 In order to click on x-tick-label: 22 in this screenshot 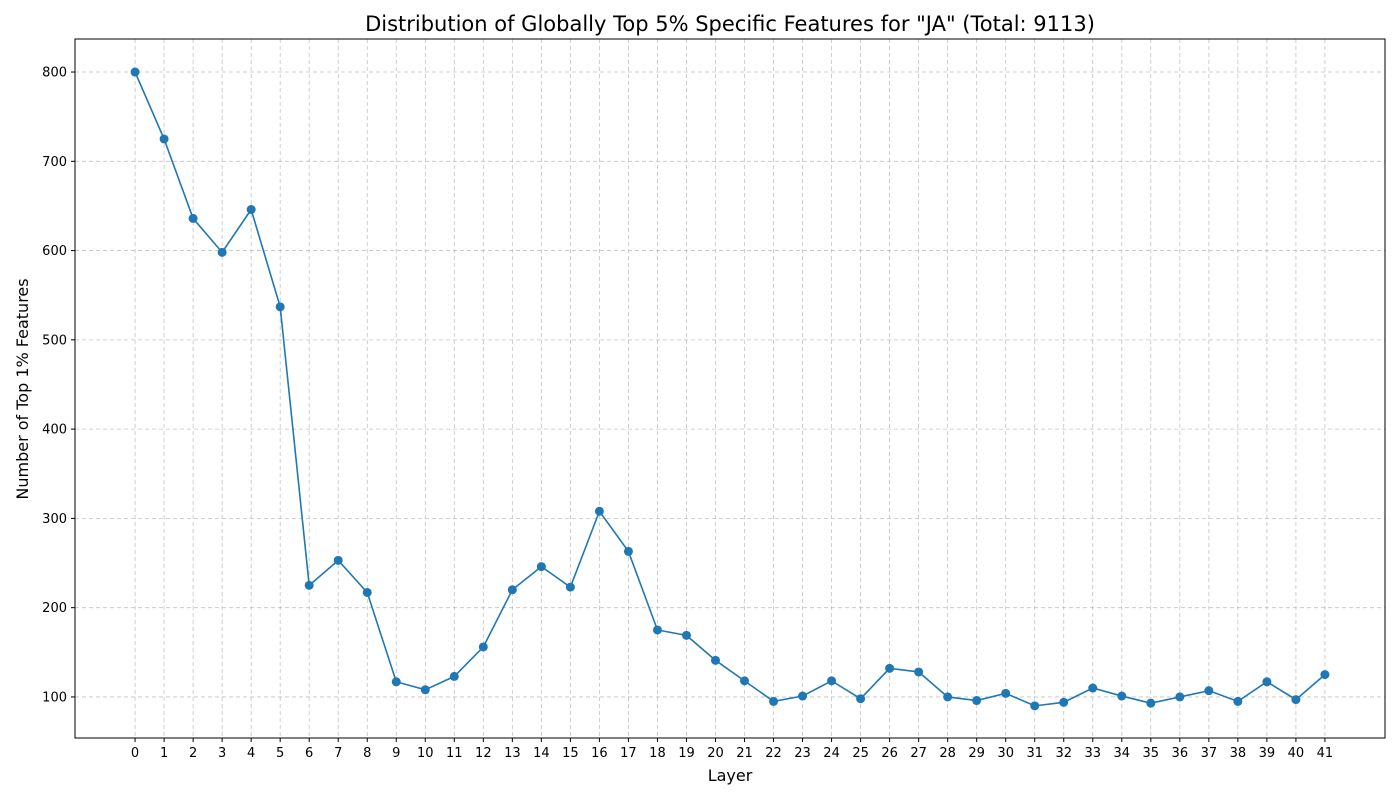, I will do `click(773, 753)`.